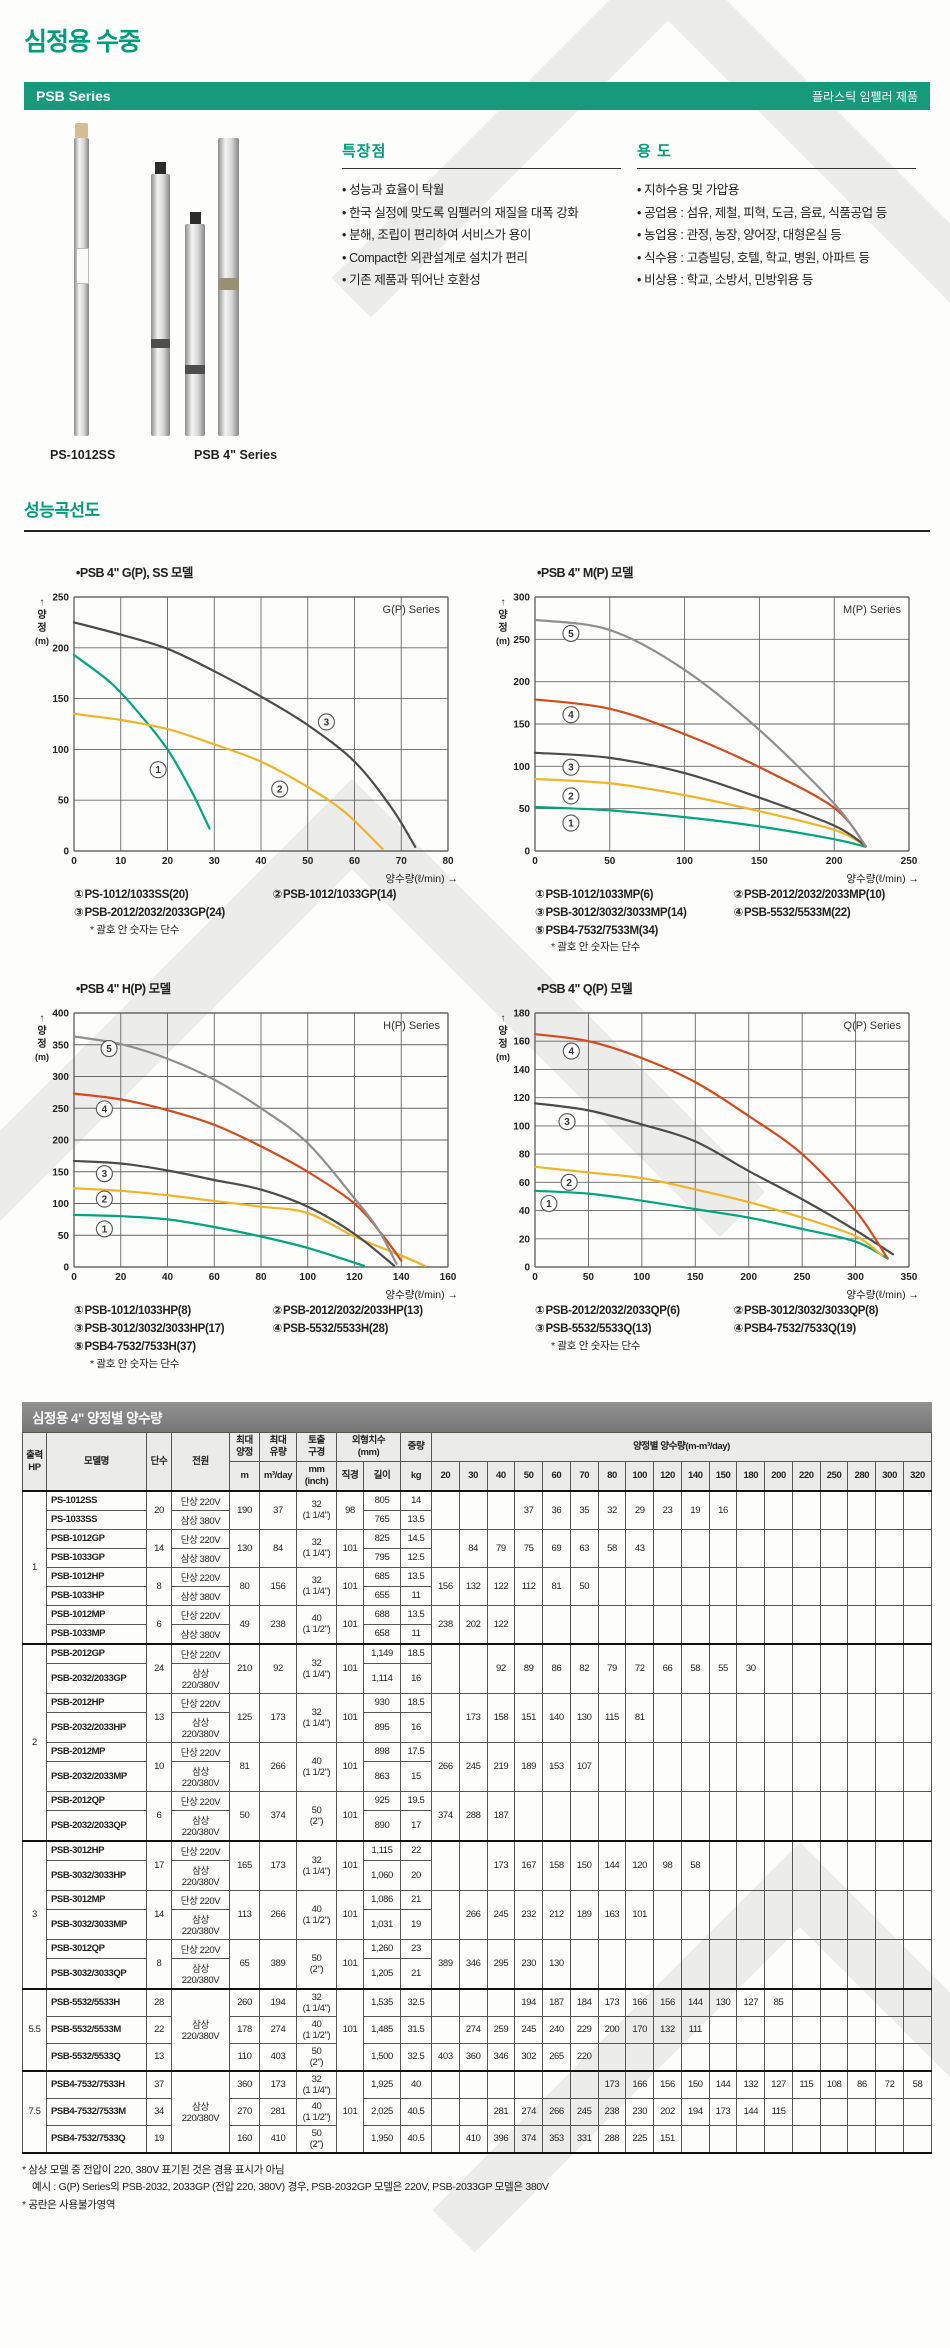 The image size is (950, 2348). What do you see at coordinates (521, 640) in the screenshot?
I see `svg-text: 250` at bounding box center [521, 640].